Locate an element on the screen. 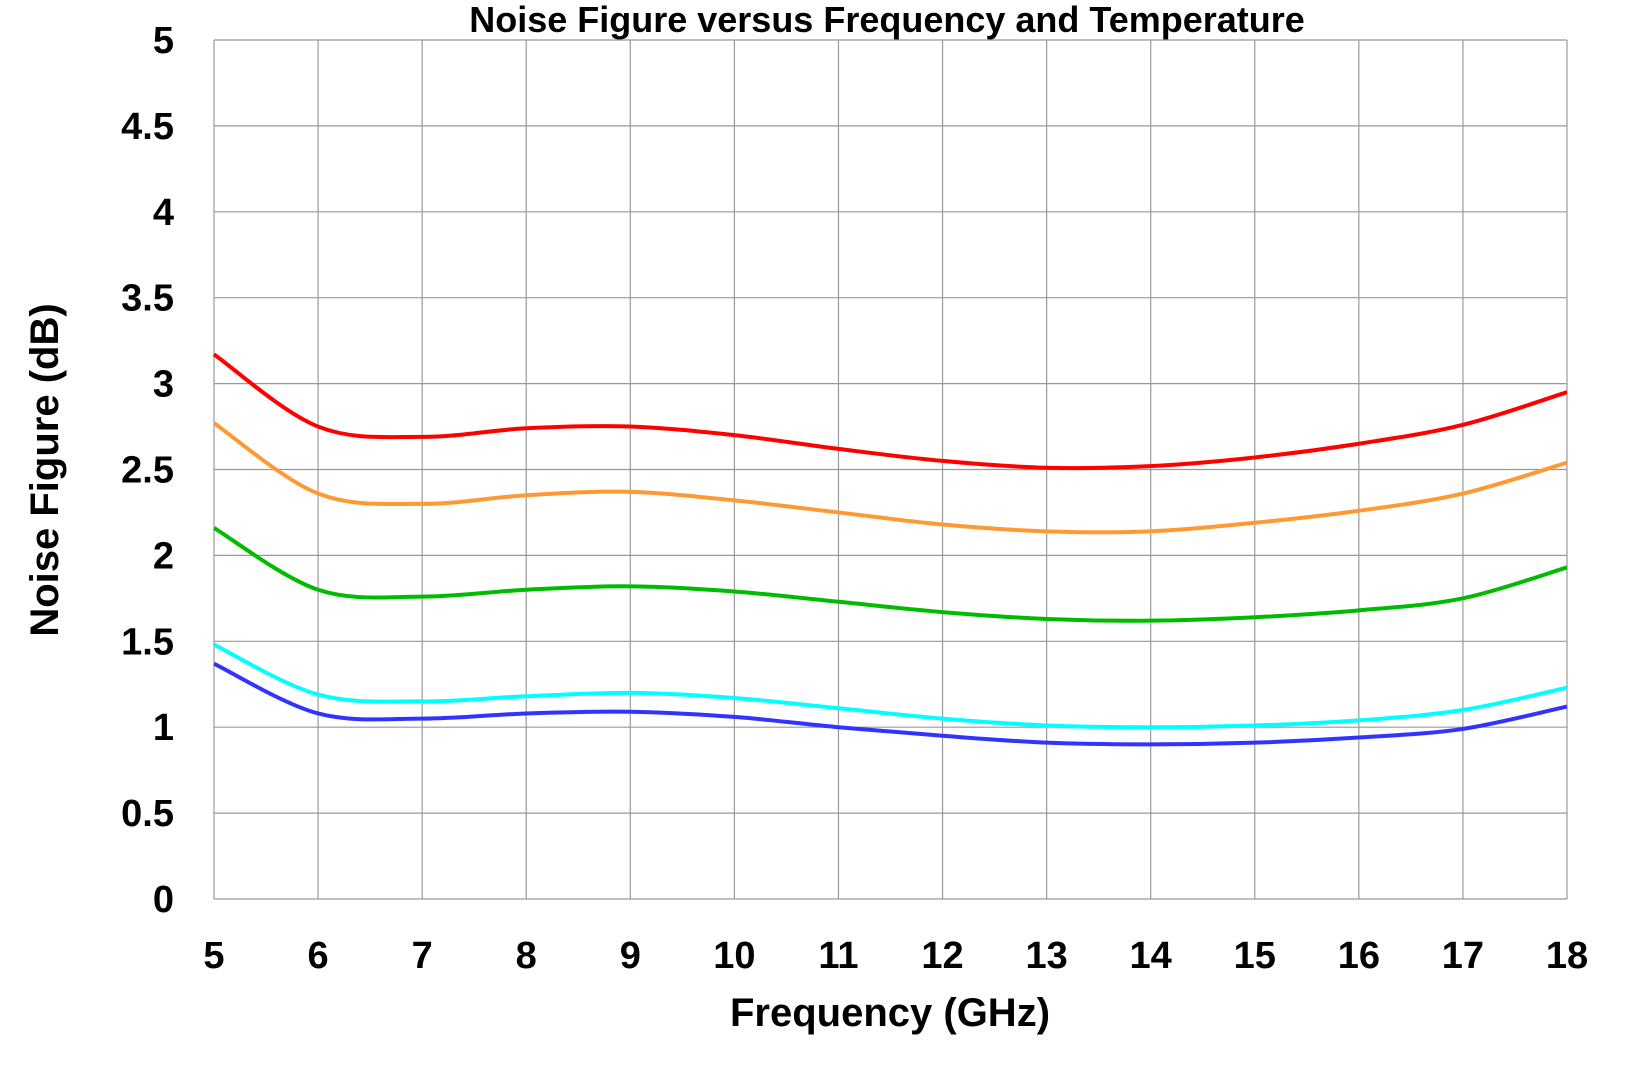 This screenshot has width=1634, height=1067. x-axis-label: Frequency (GHz) is located at coordinates (890, 1013).